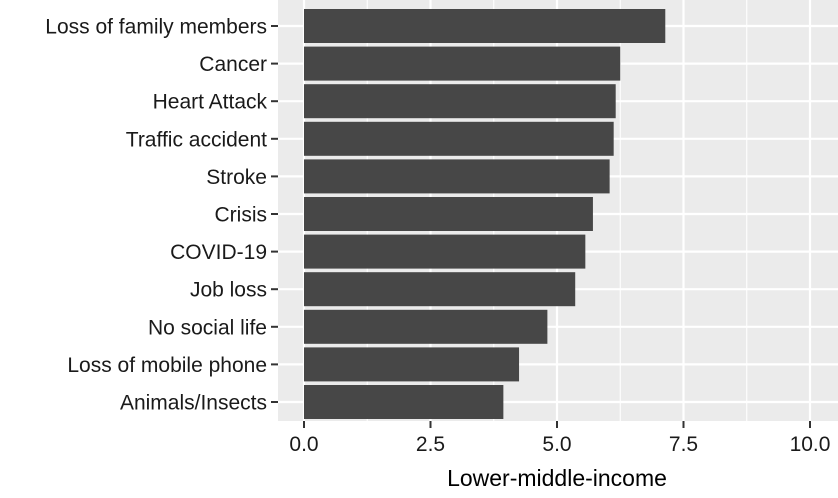 This screenshot has height=498, width=838. Describe the element at coordinates (303, 444) in the screenshot. I see `x-tick-label: 0.0` at that location.